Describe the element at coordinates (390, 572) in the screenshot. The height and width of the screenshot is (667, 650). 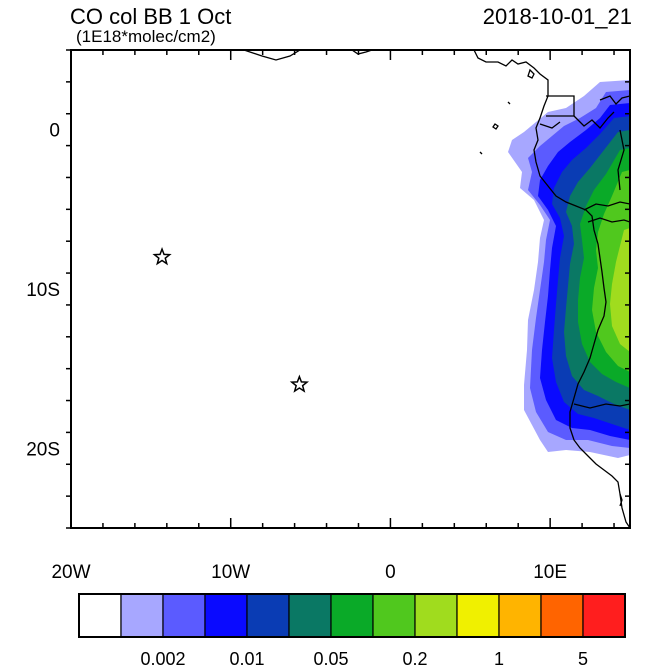
I see `x-tick-label: 0` at that location.